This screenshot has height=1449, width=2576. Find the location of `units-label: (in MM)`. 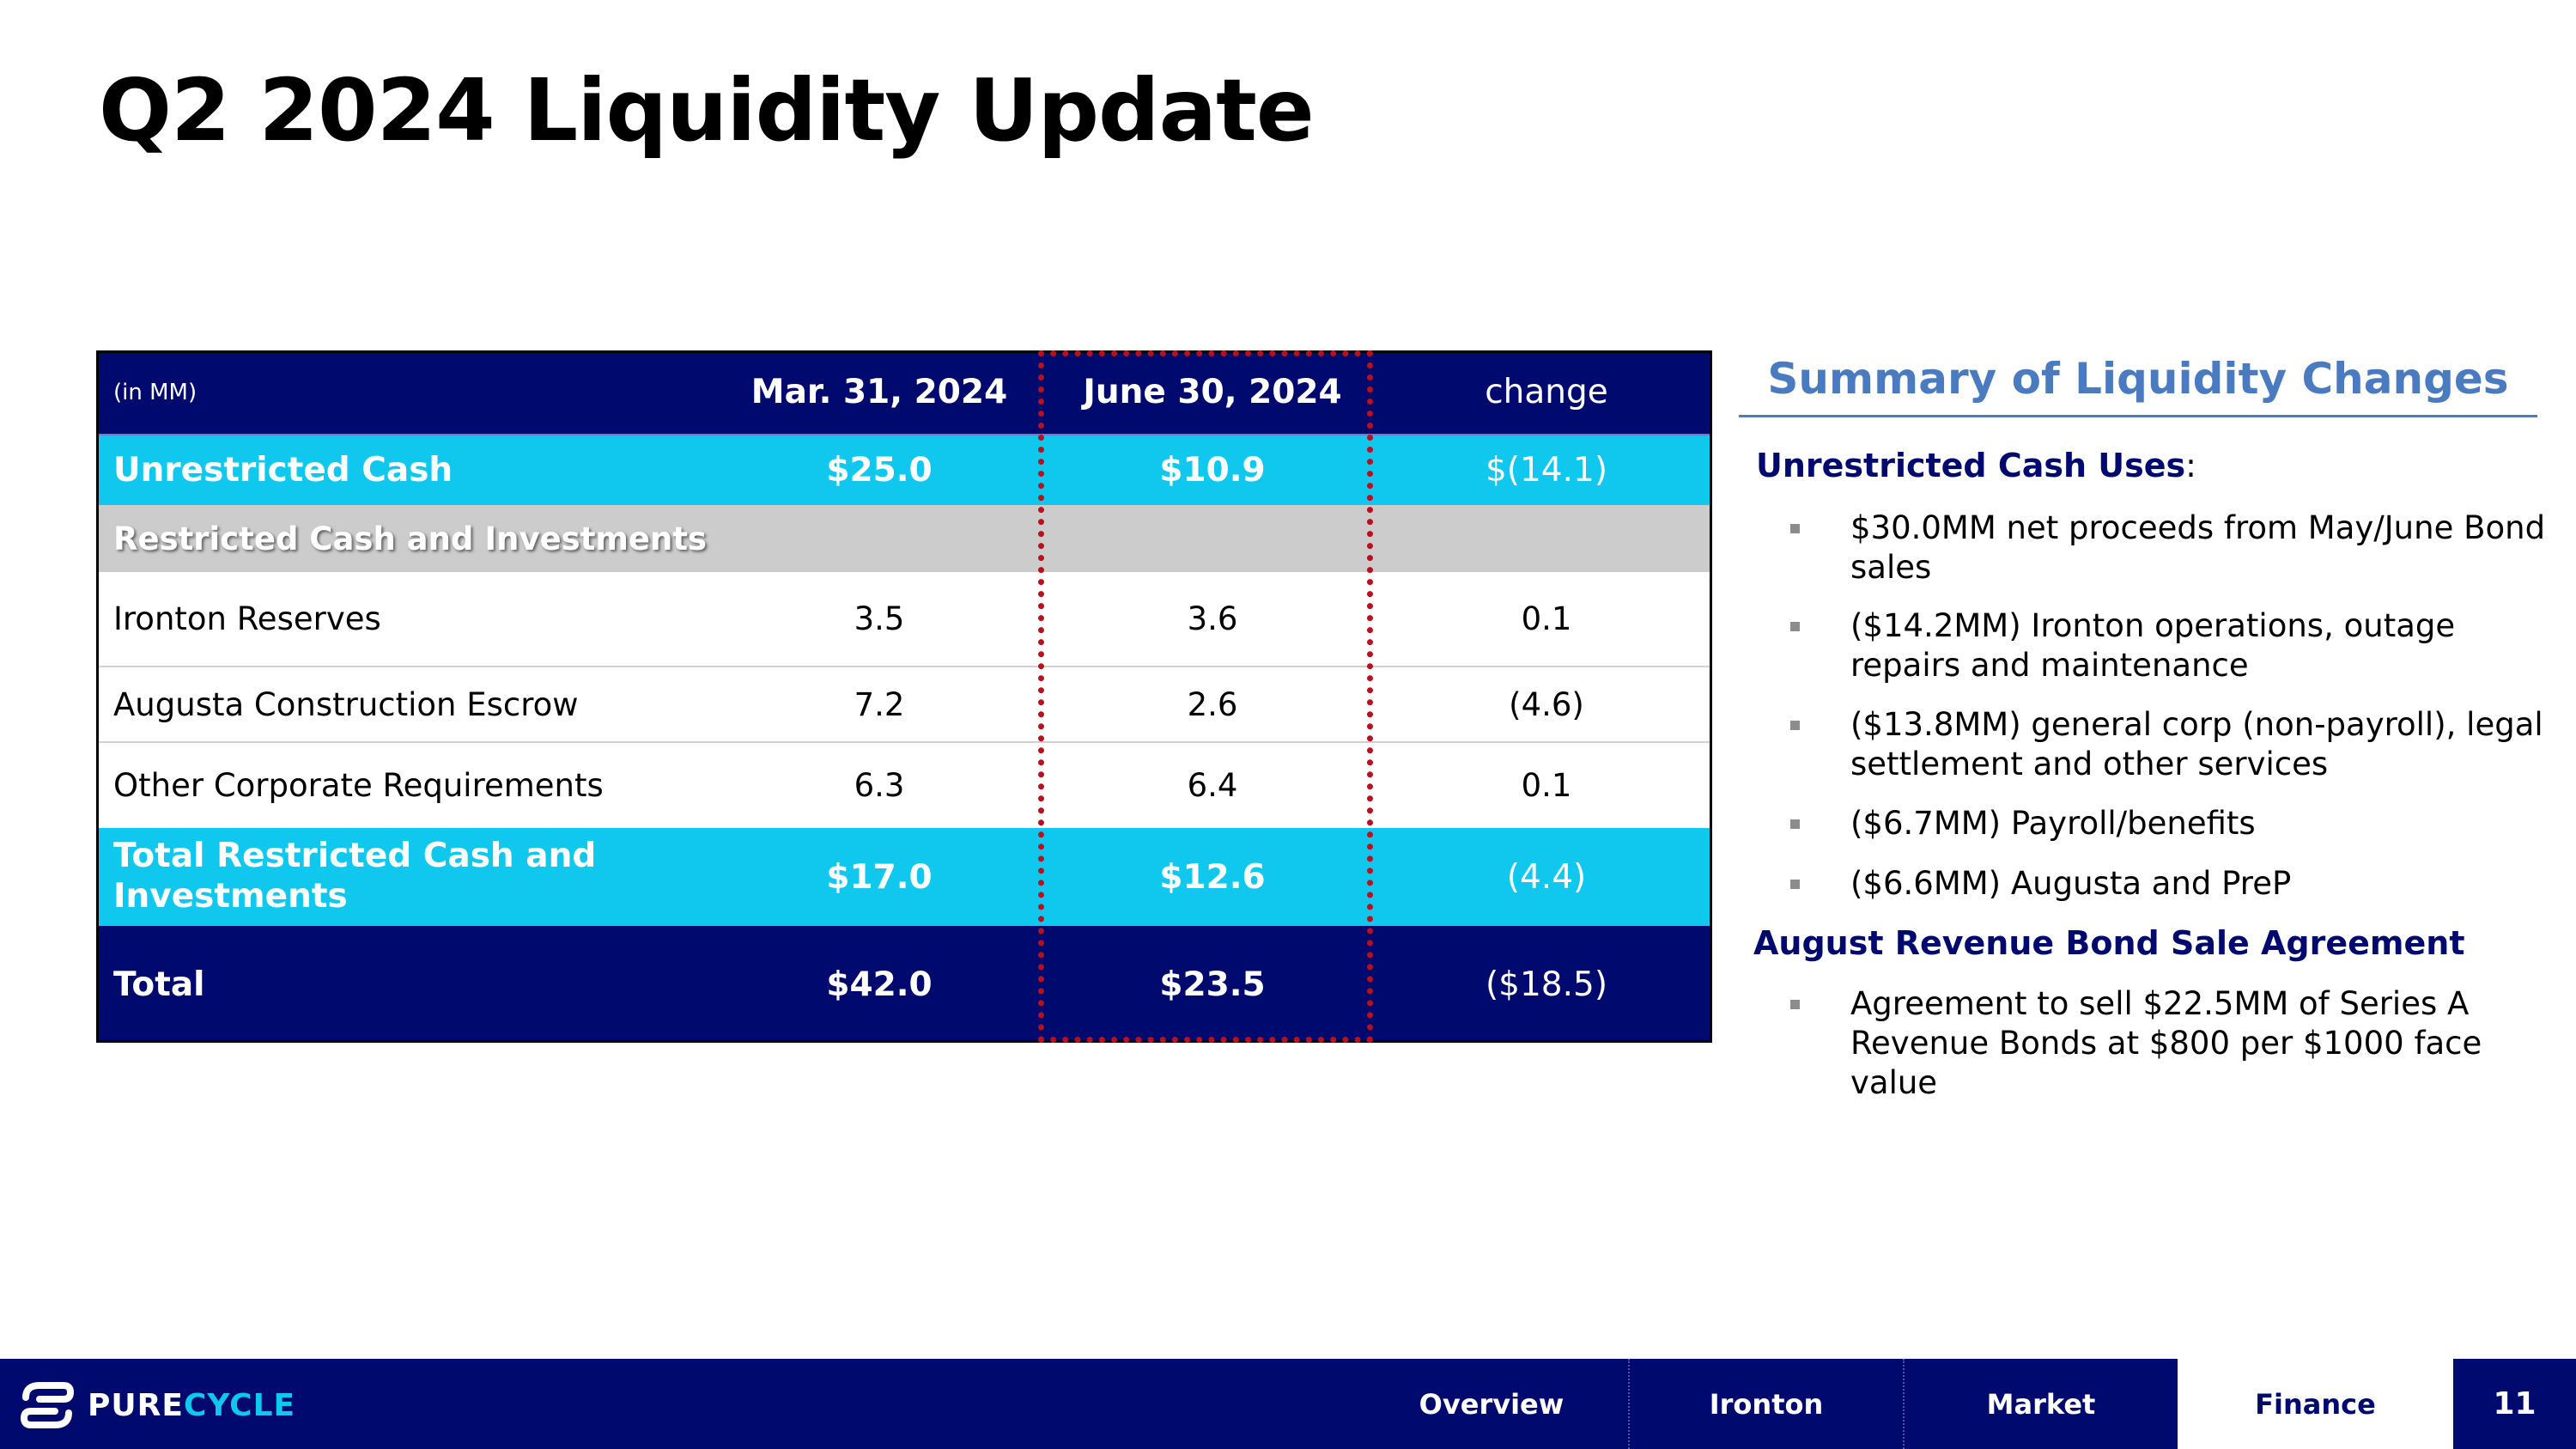

units-label: (in MM) is located at coordinates (405, 392).